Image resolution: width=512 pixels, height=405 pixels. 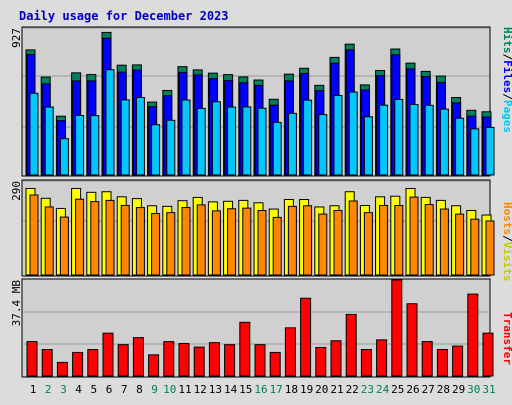 What do you see at coordinates (215, 389) in the screenshot?
I see `day-label-13: 13` at bounding box center [215, 389].